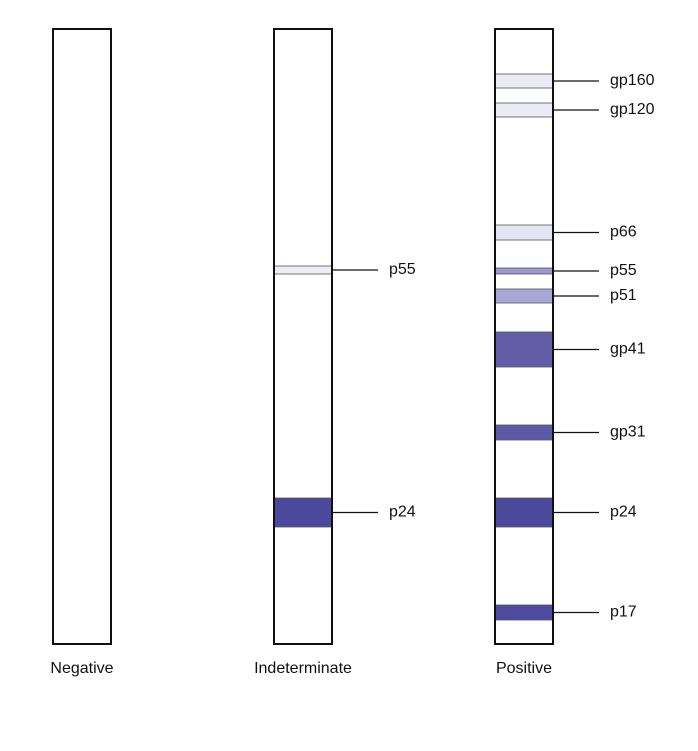  I want to click on strip-label: Indeterminate, so click(303, 668).